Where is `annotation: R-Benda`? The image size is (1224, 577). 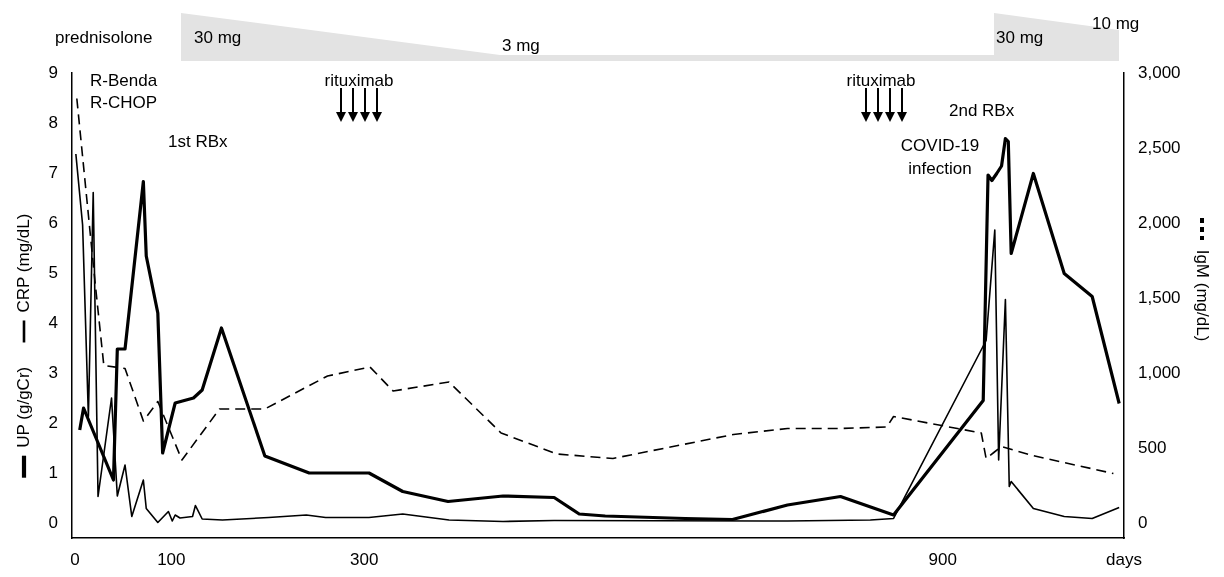 annotation: R-Benda is located at coordinates (124, 81).